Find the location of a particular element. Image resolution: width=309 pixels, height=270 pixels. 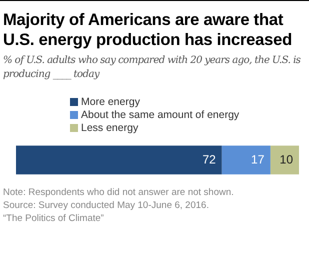

text: “The Politics of Climate” is located at coordinates (54, 218).